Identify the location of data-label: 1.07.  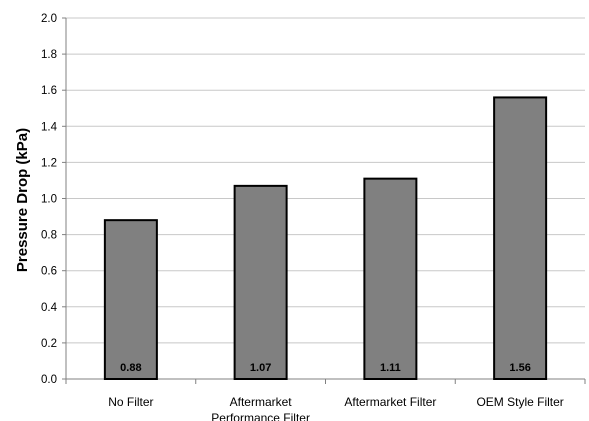
(260, 368).